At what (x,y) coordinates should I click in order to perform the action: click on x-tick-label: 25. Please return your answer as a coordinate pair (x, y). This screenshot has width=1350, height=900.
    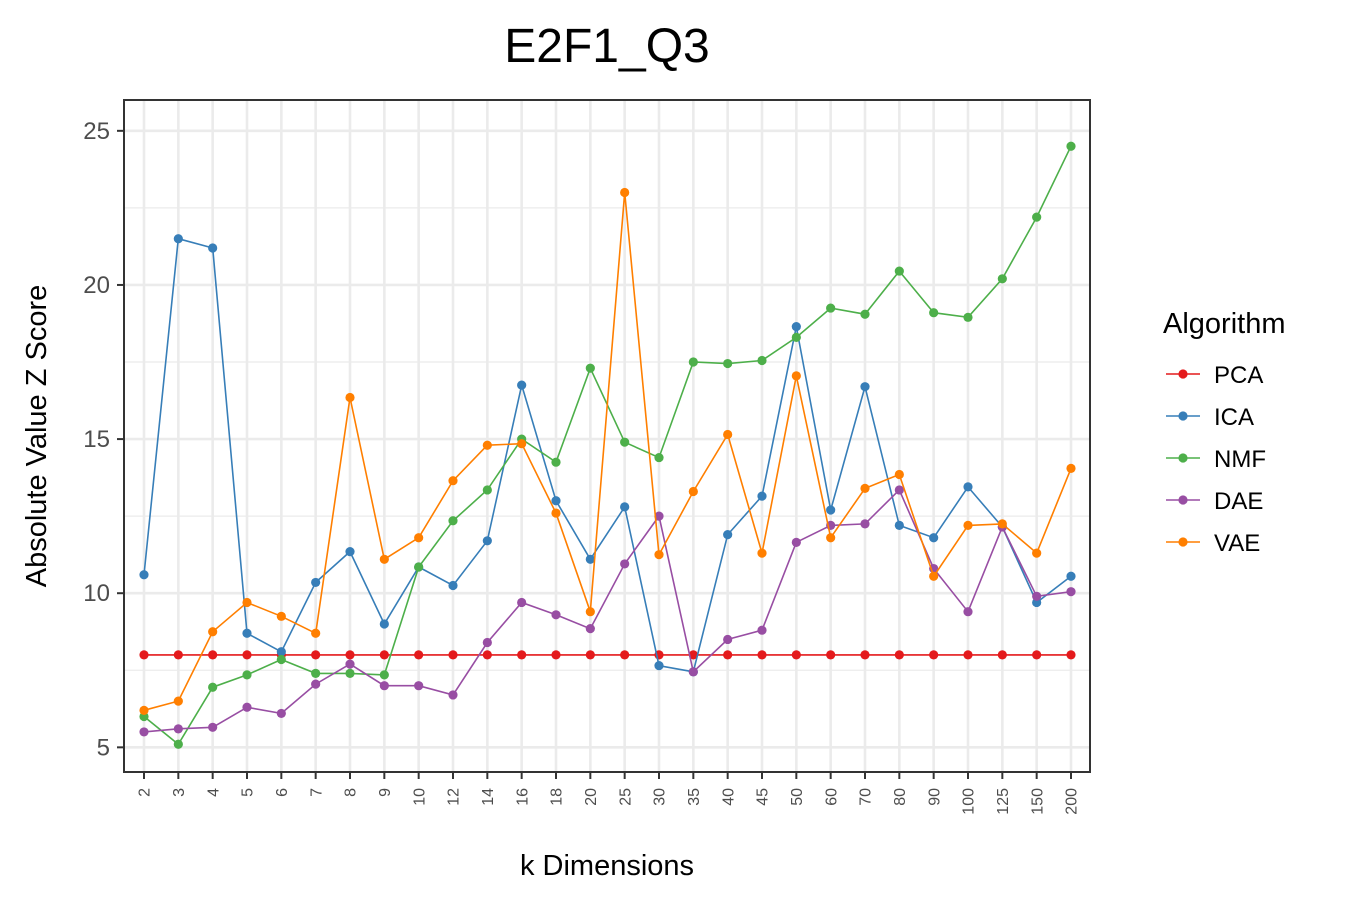
    Looking at the image, I should click on (625, 797).